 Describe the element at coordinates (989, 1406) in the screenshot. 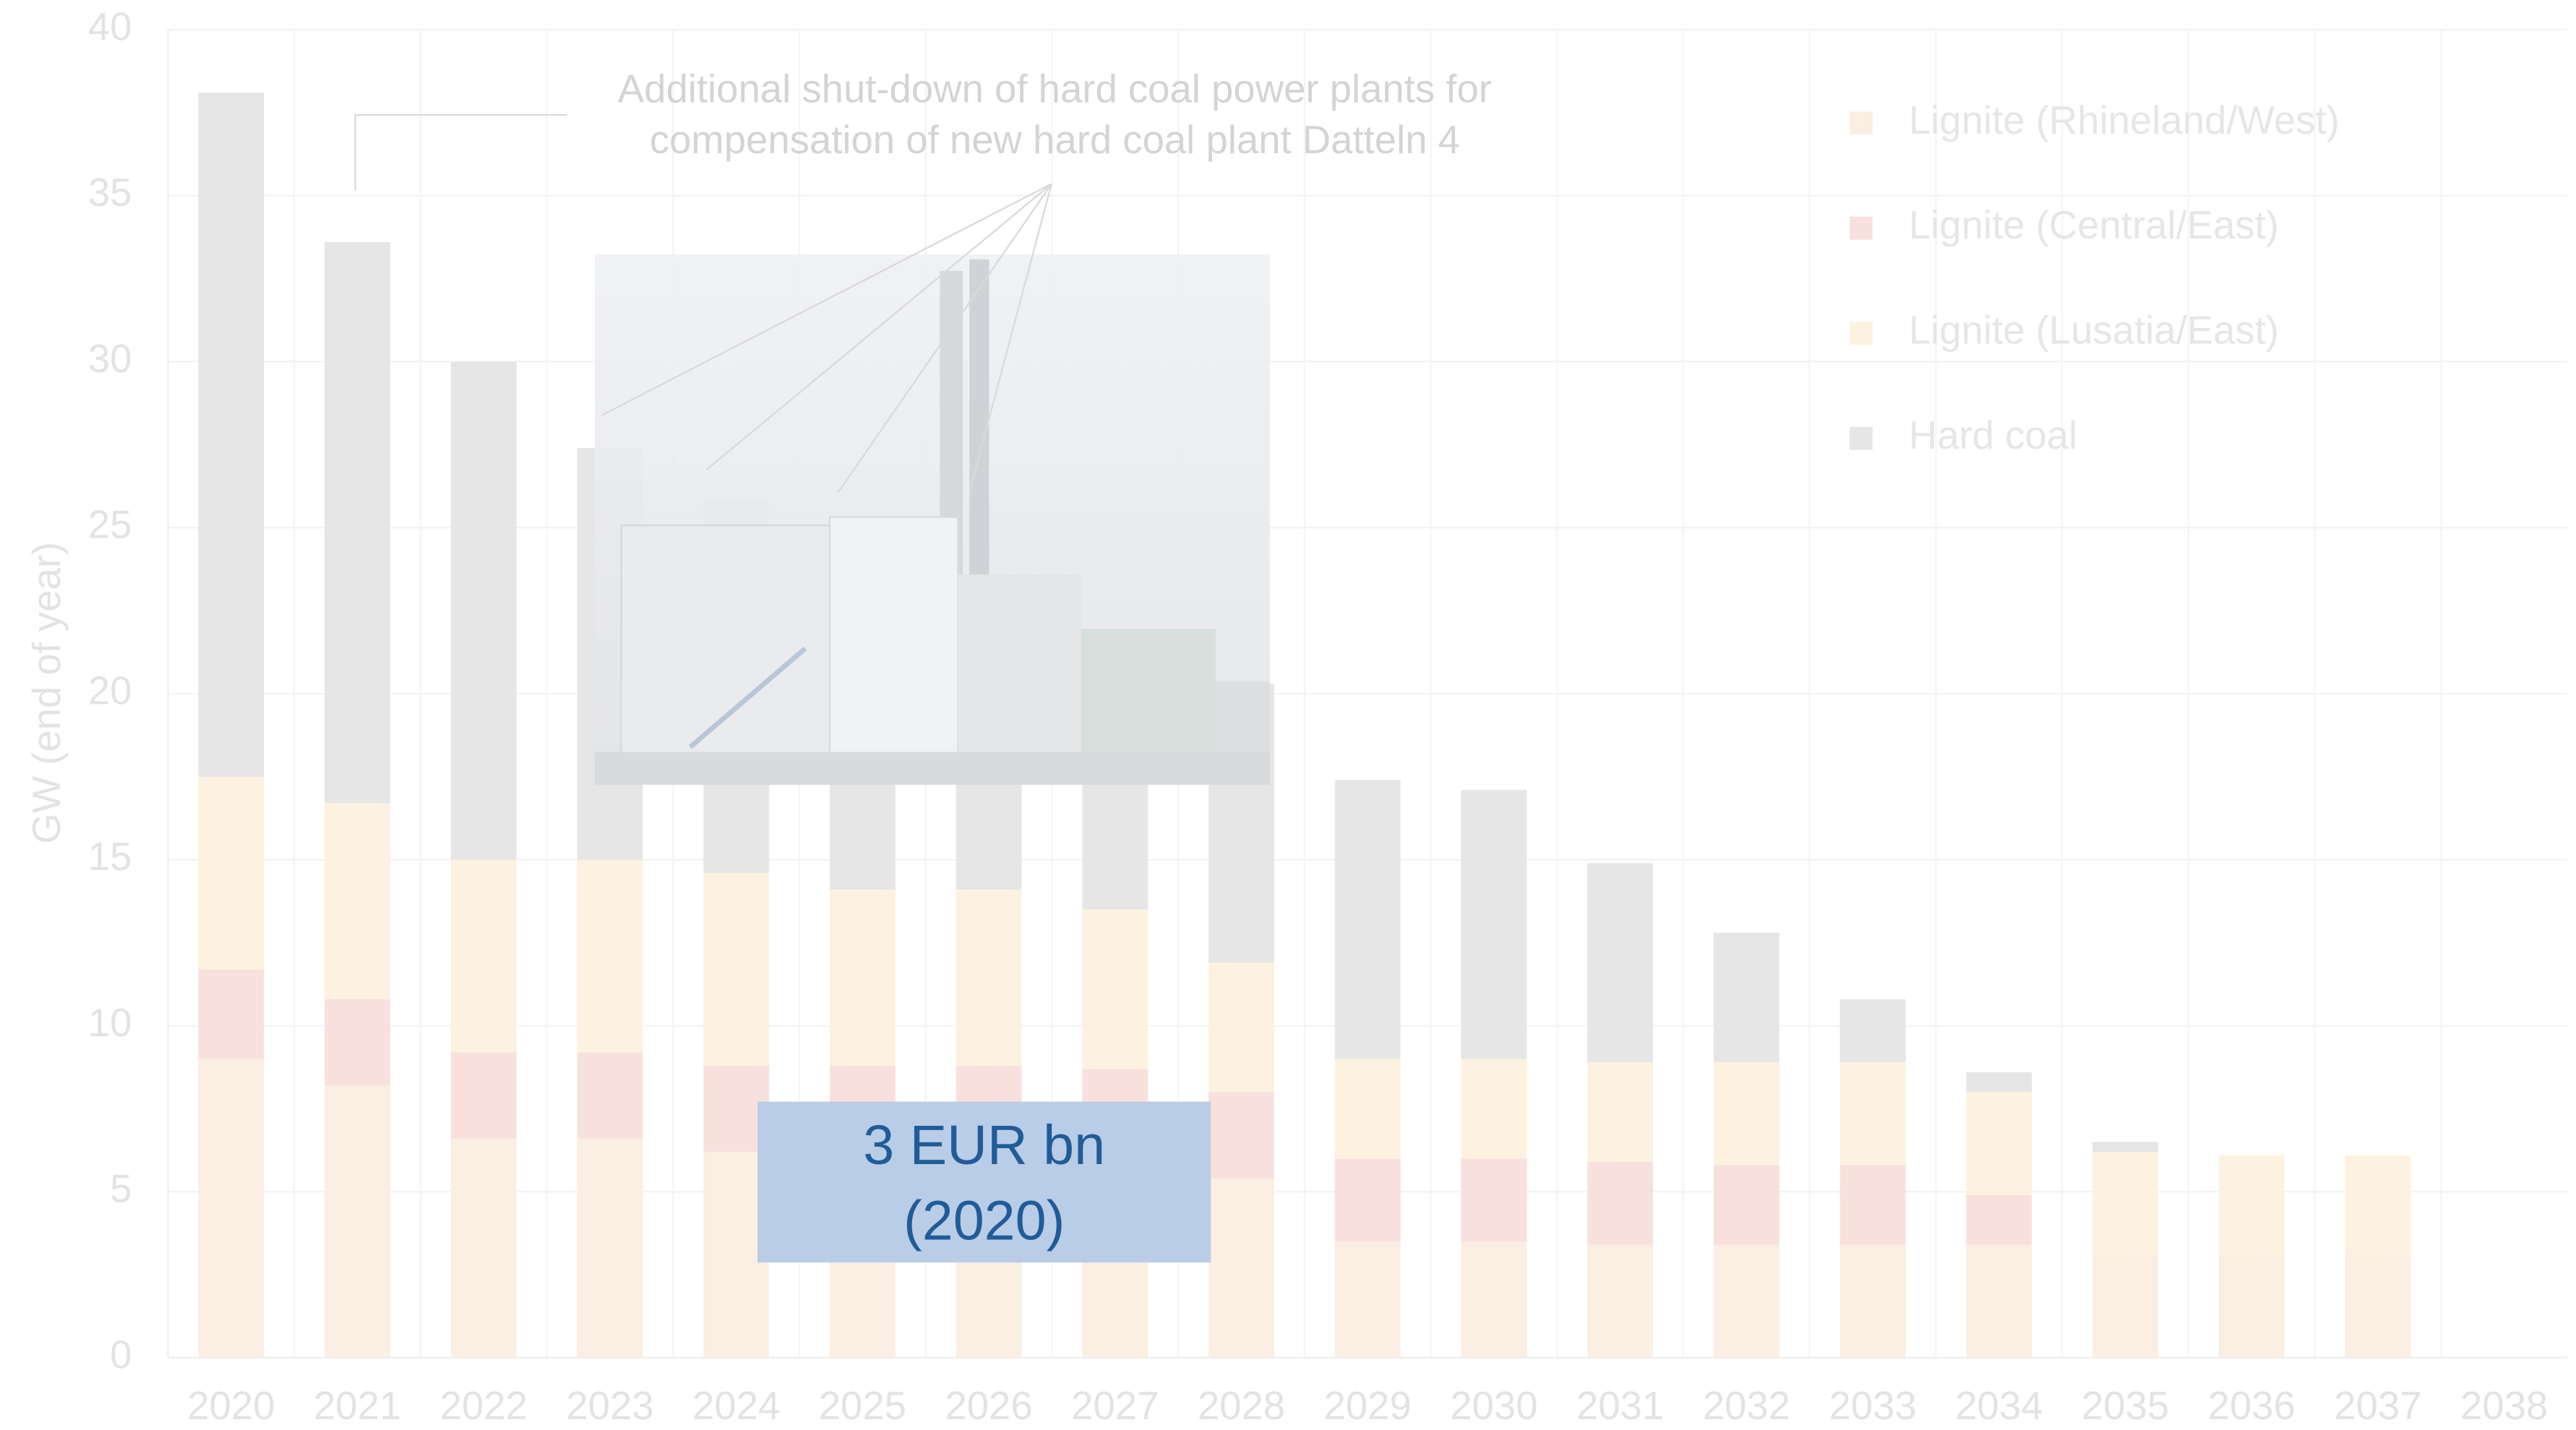

I see `x-tick-label: 2026` at that location.